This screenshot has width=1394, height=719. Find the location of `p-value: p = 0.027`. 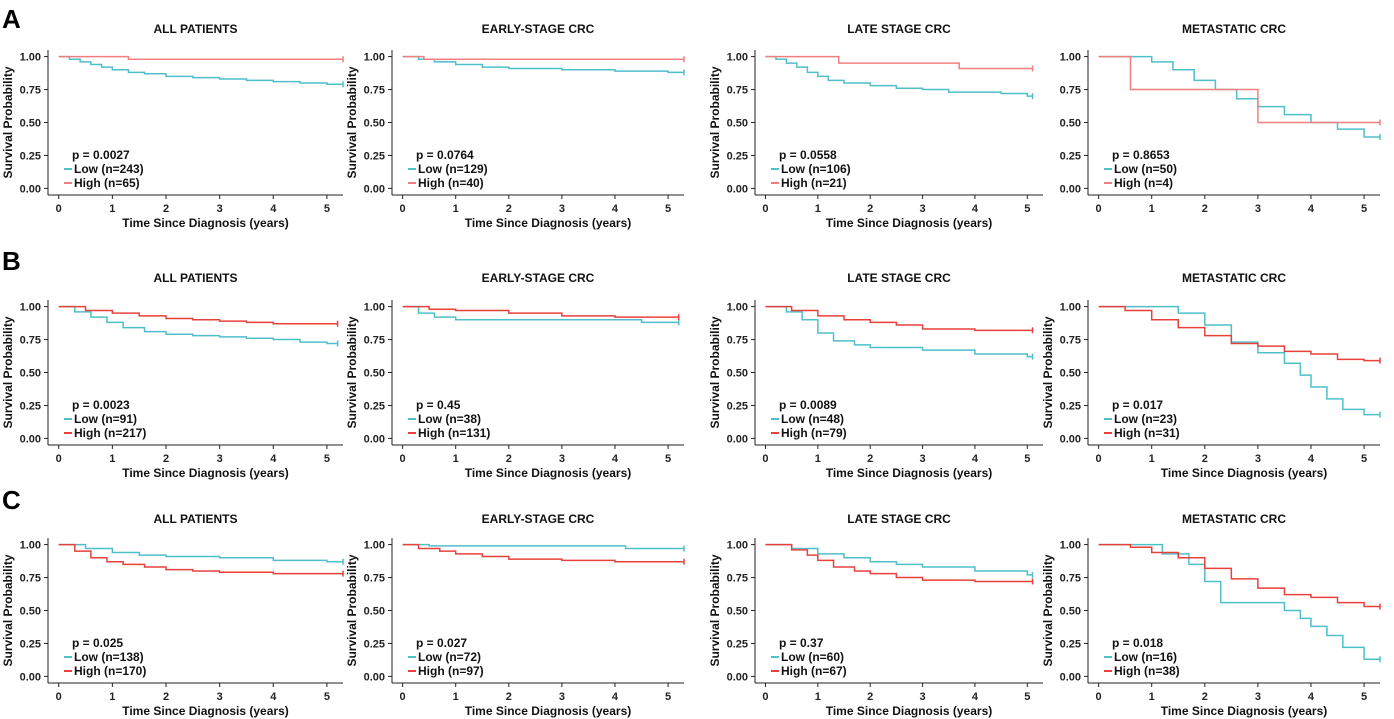

p-value: p = 0.027 is located at coordinates (441, 643).